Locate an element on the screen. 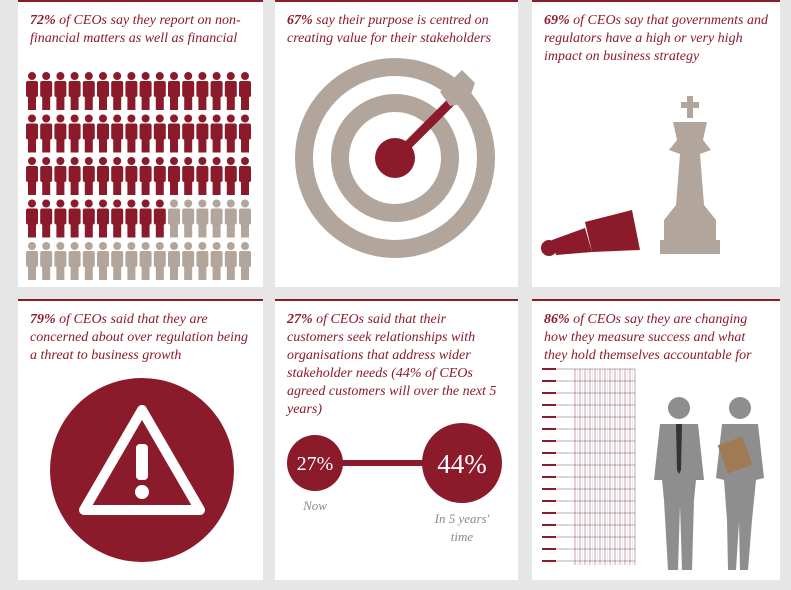  now-value: 27% is located at coordinates (315, 464).